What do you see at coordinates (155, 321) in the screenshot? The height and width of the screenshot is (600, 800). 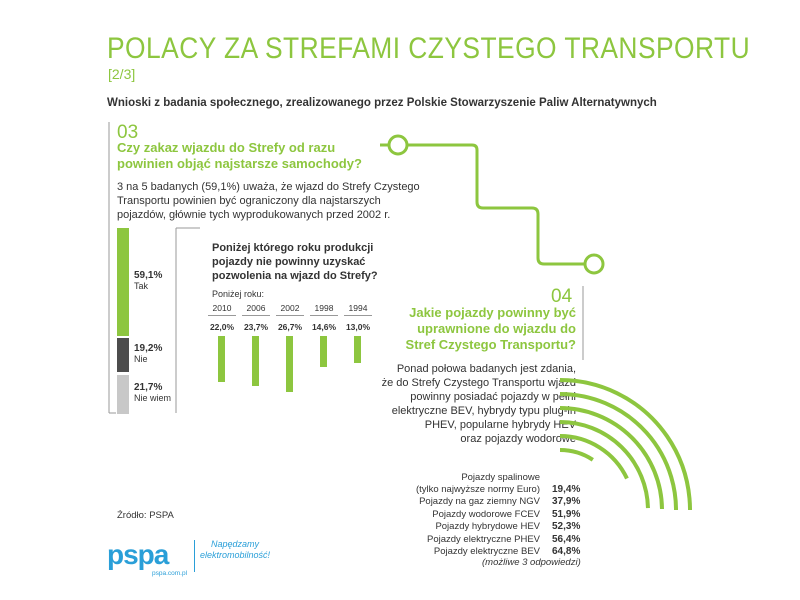 I see `stacked-bar-labels: 59,1% Tak 19,2% Nie 21,7% Nie wiem` at bounding box center [155, 321].